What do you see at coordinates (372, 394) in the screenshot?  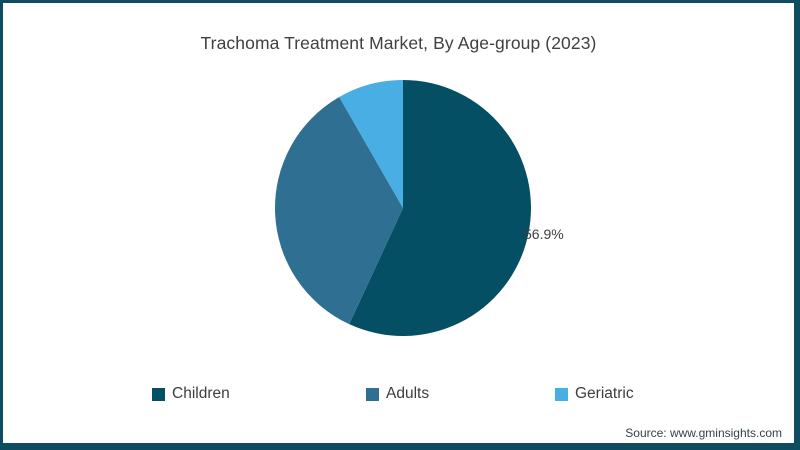 I see `legend-swatch-adults-icon` at bounding box center [372, 394].